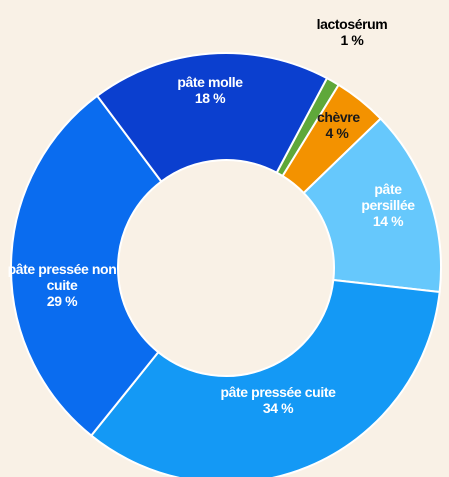 Image resolution: width=449 pixels, height=477 pixels. What do you see at coordinates (62, 301) in the screenshot?
I see `value-label: 29 %` at bounding box center [62, 301].